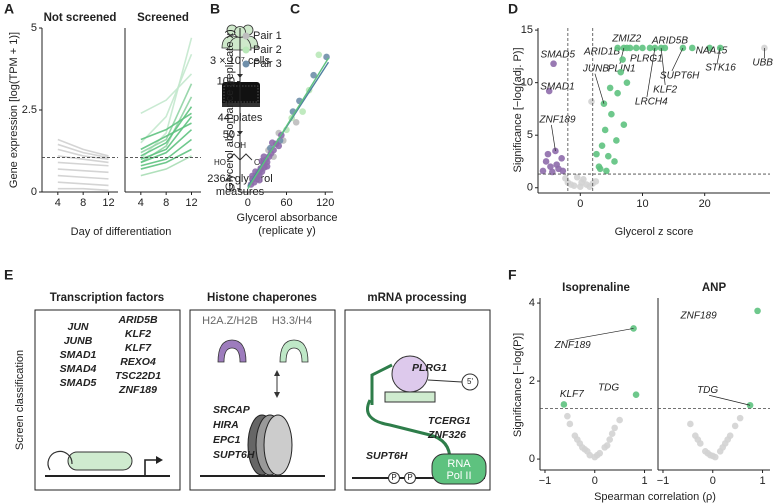  I want to click on gene-label: JUNB, so click(78, 341).